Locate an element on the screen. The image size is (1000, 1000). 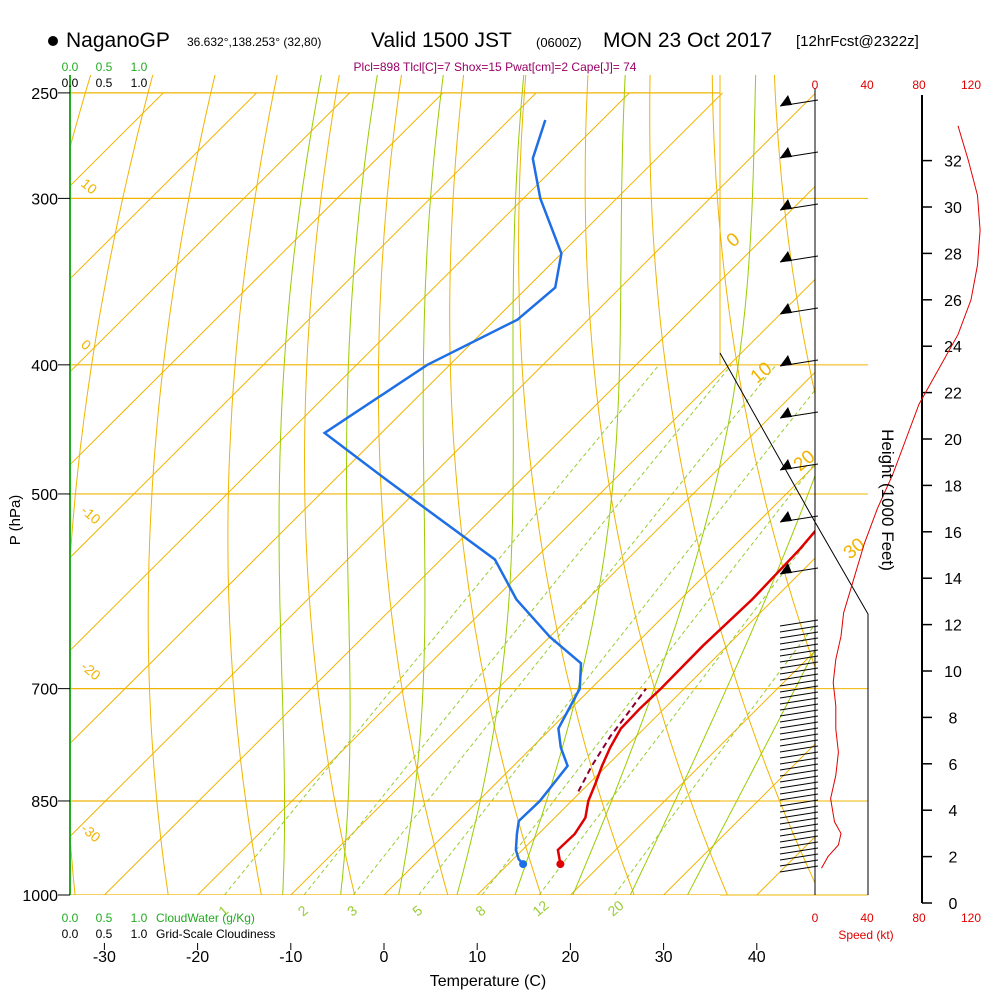
cloudiness-label: Grid-Scale Cloudiness is located at coordinates (215, 934).